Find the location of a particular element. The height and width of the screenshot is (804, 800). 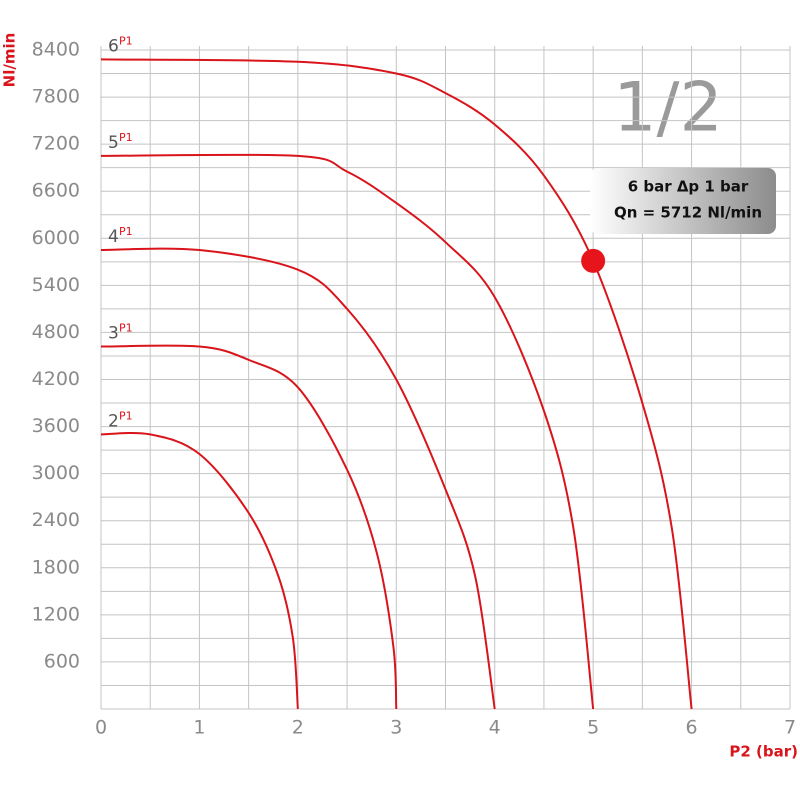

big-label: 1/2 is located at coordinates (667, 108).